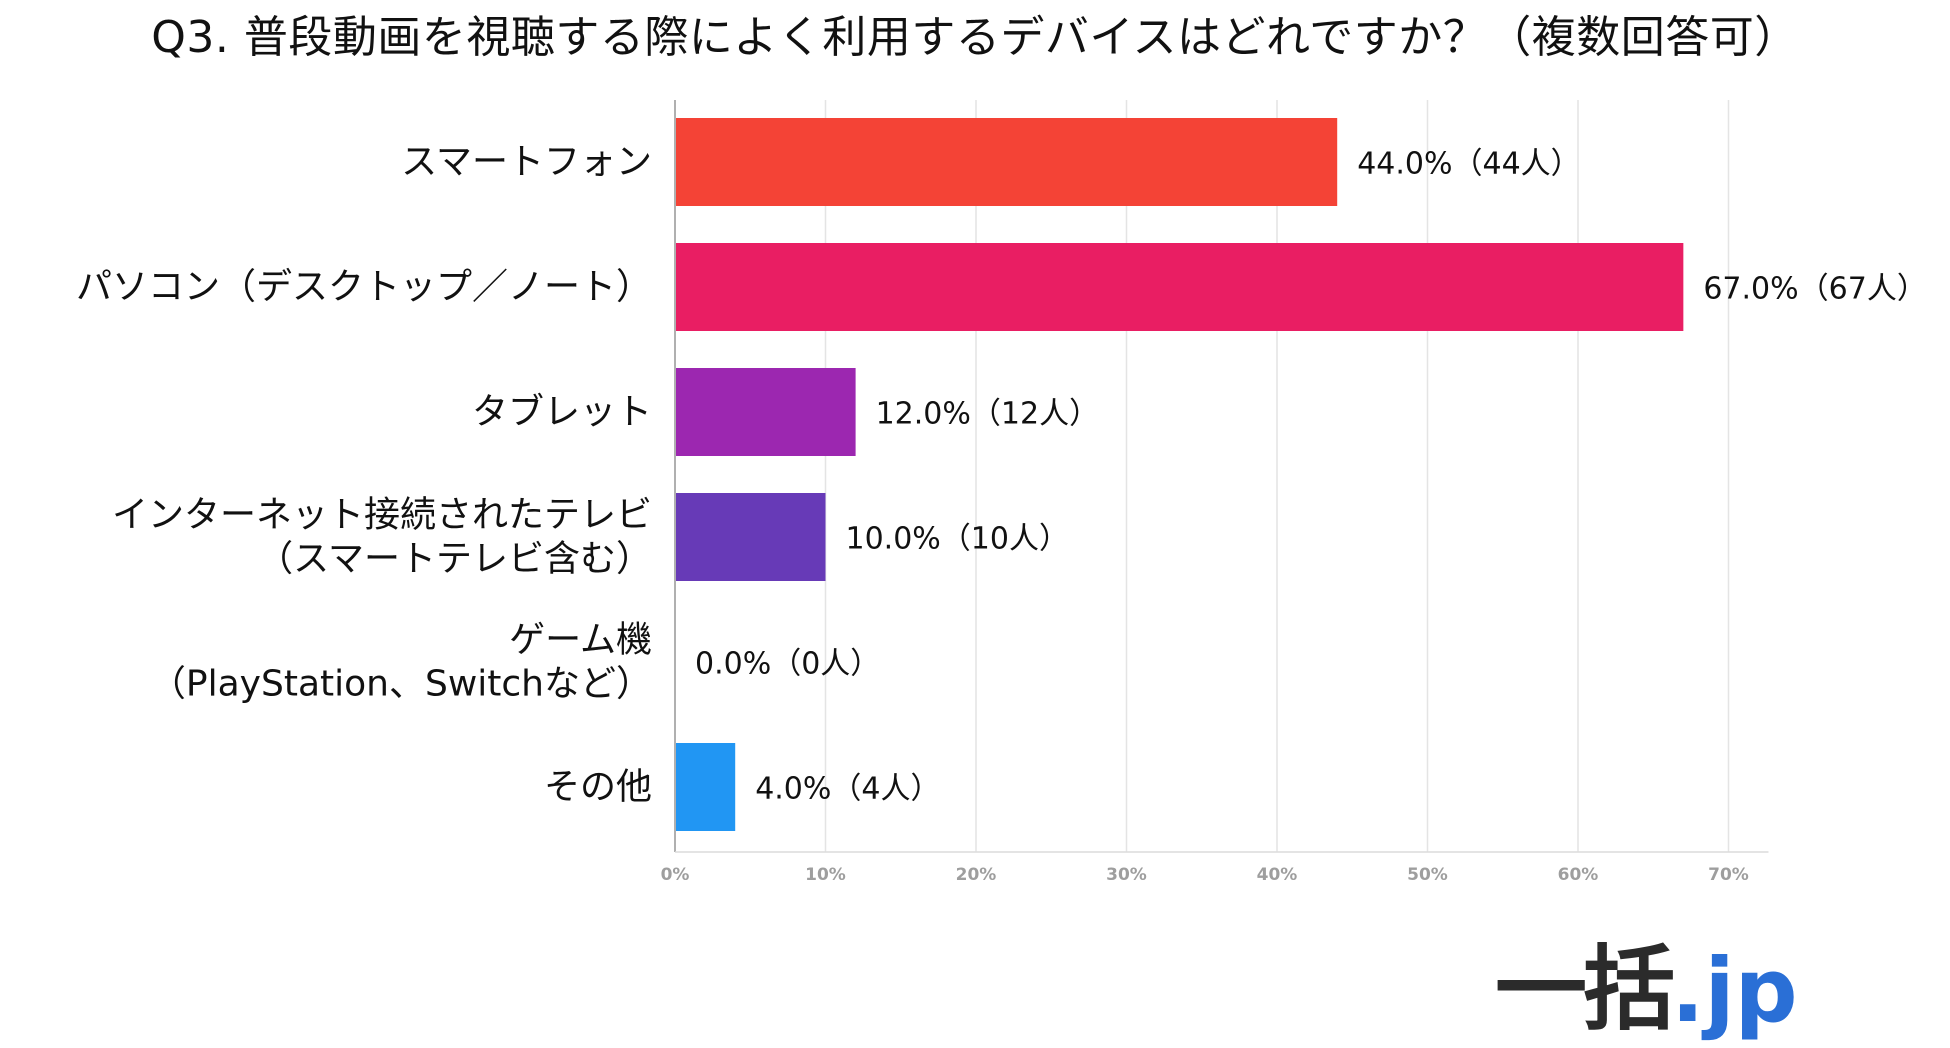 The width and height of the screenshot is (1950, 1048). I want to click on category-label: その他, so click(598, 787).